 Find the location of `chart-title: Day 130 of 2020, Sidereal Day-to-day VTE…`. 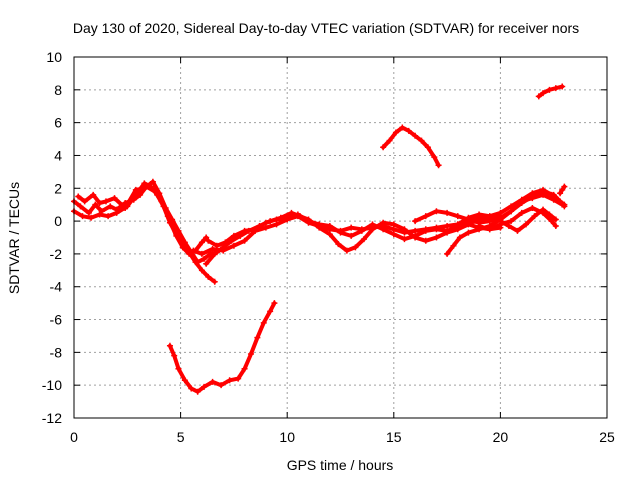

chart-title: Day 130 of 2020, Sidereal Day-to-day VTE… is located at coordinates (326, 28).